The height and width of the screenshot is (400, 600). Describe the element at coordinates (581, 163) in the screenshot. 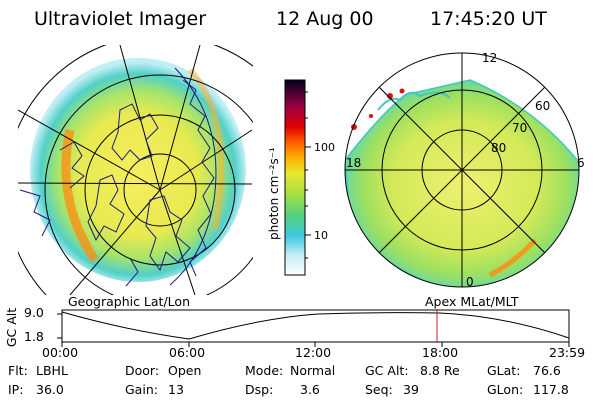

I see `mlt-label-6: 6` at that location.